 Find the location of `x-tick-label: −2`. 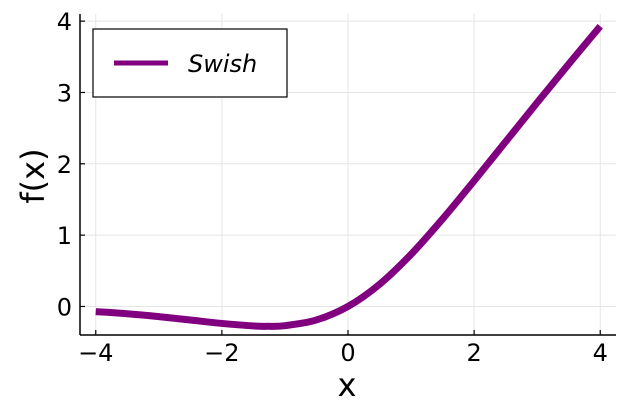

x-tick-label: −2 is located at coordinates (221, 353).